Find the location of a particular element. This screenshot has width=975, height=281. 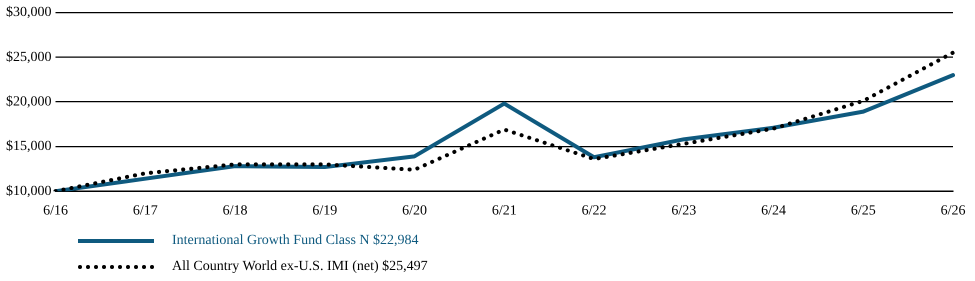

legend-label: All Country World ex-U.S. IMI (net) $25,497 is located at coordinates (300, 267).